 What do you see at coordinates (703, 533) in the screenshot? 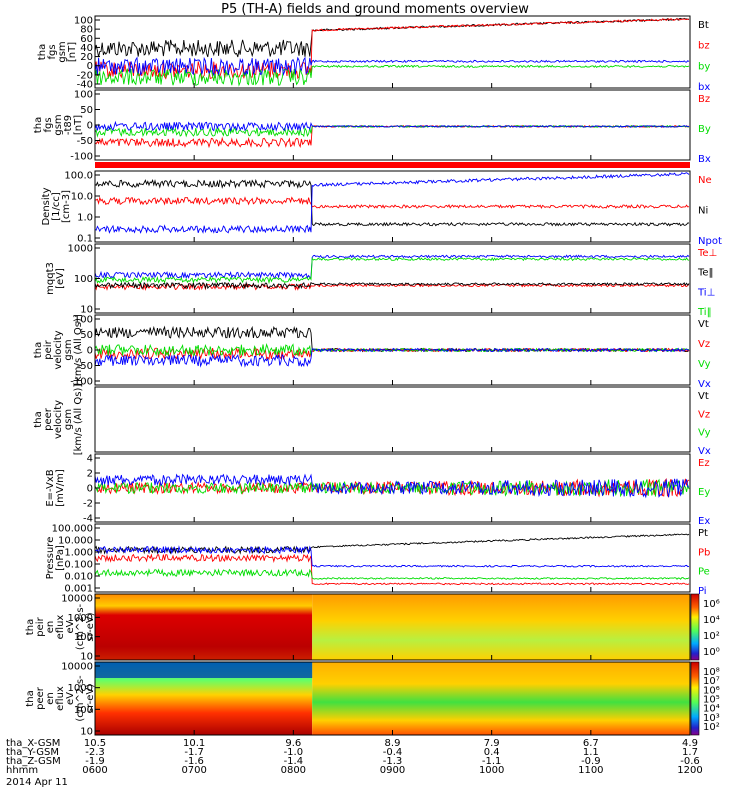
I see `legend-Pt: Pt` at bounding box center [703, 533].